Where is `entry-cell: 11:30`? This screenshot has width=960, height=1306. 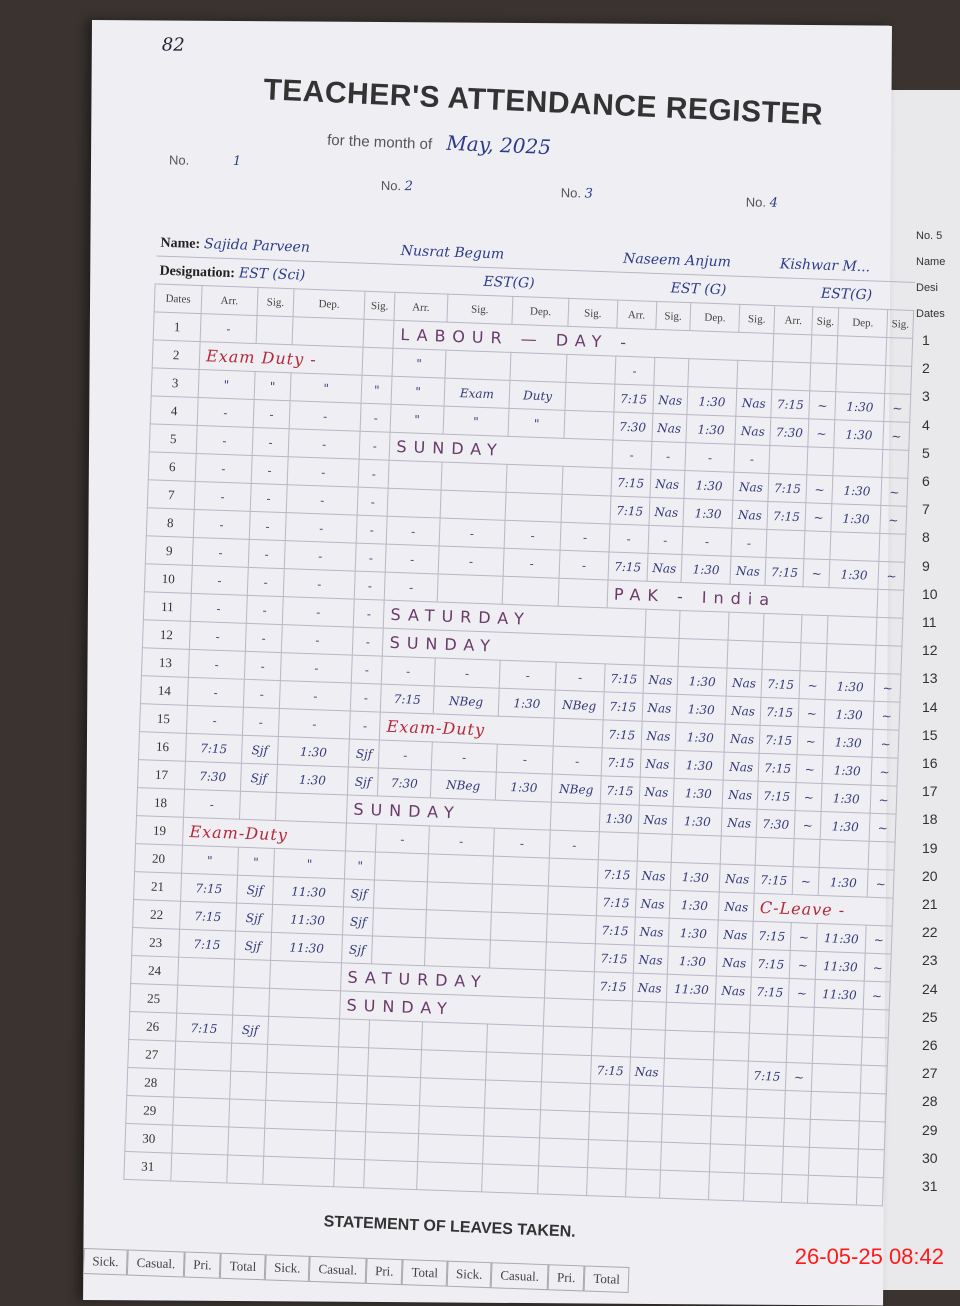
entry-cell: 11:30 is located at coordinates (306, 947).